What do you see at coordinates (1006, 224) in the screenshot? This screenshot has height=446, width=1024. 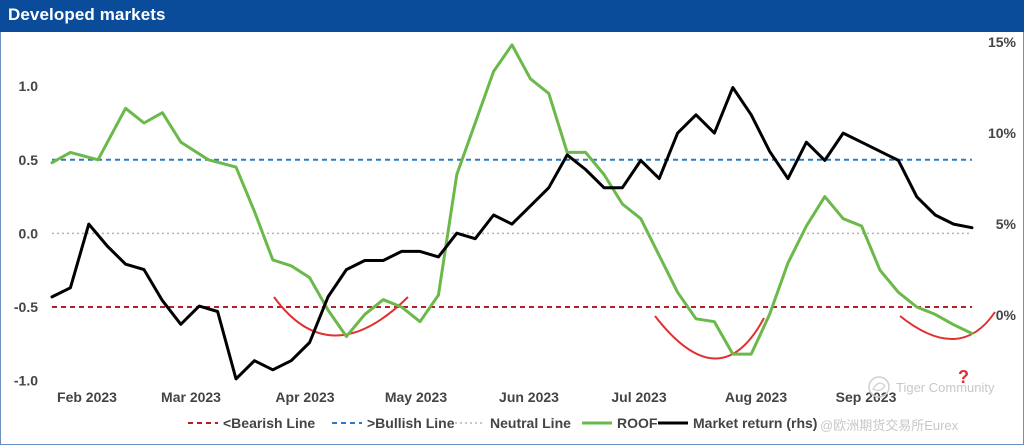 I see `y-right-tick-label: 5%` at bounding box center [1006, 224].